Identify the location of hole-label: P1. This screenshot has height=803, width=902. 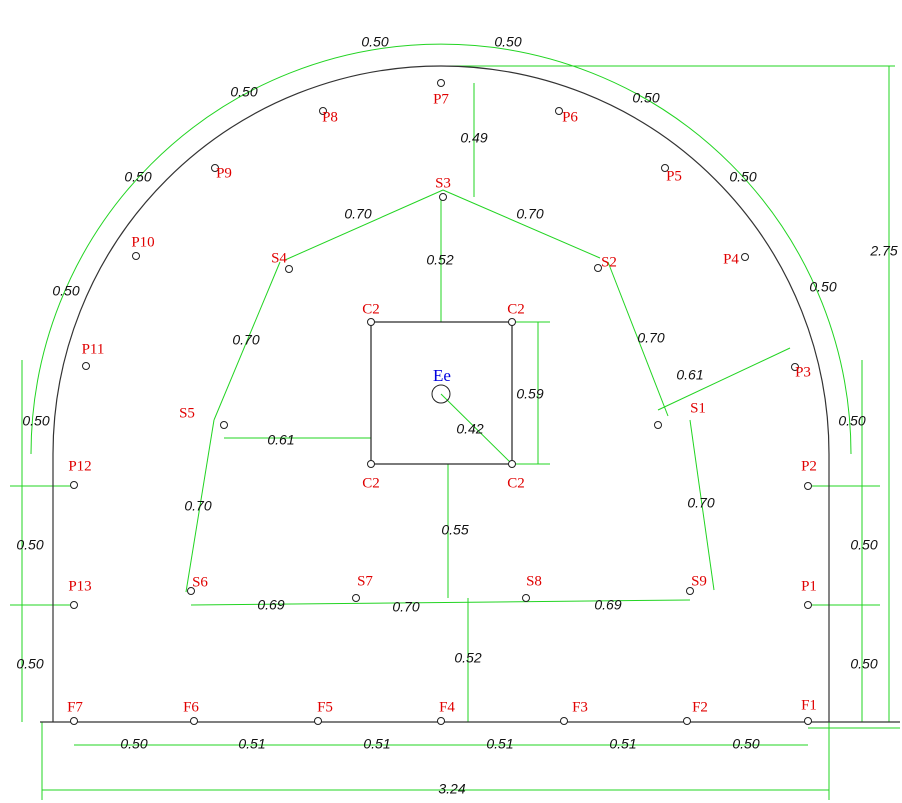
(809, 586).